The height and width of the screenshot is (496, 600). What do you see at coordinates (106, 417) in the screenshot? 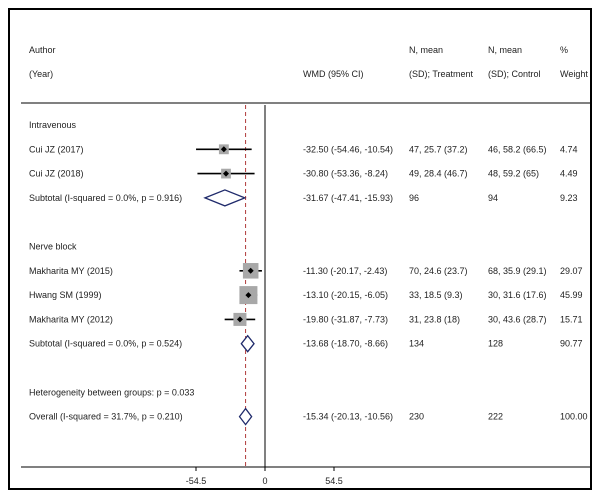
I see `overall-label: Overall (I-squared = 31.7%, p = 0.210)` at bounding box center [106, 417].